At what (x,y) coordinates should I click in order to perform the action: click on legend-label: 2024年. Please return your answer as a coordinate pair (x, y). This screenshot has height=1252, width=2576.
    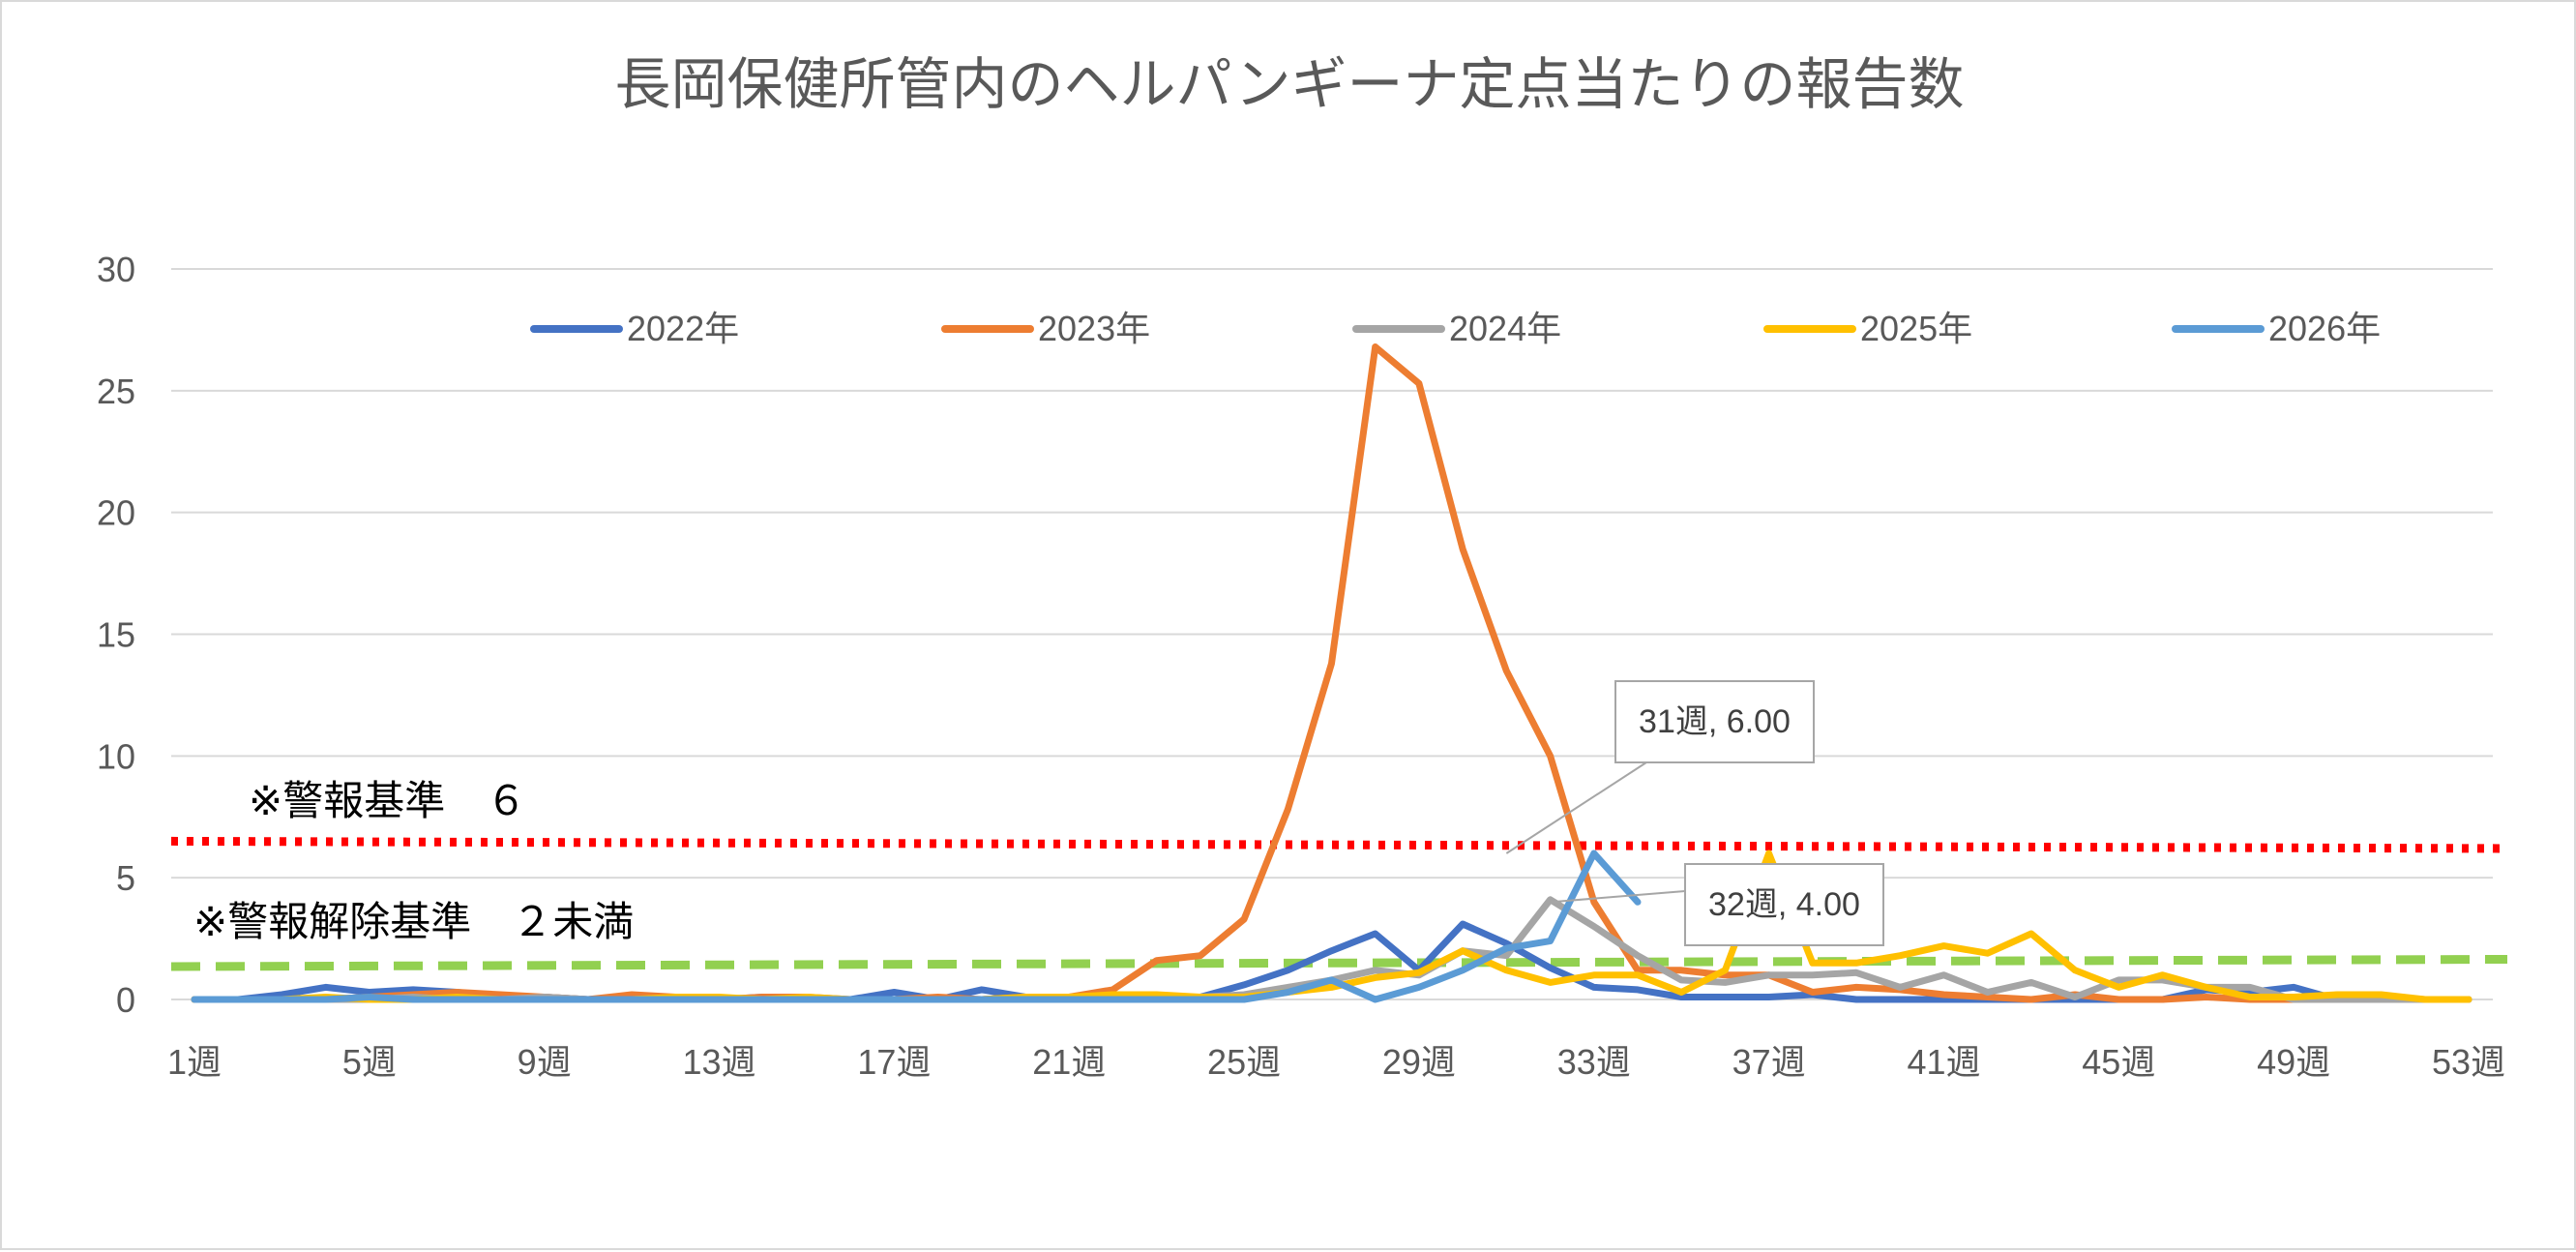
    Looking at the image, I should click on (1505, 328).